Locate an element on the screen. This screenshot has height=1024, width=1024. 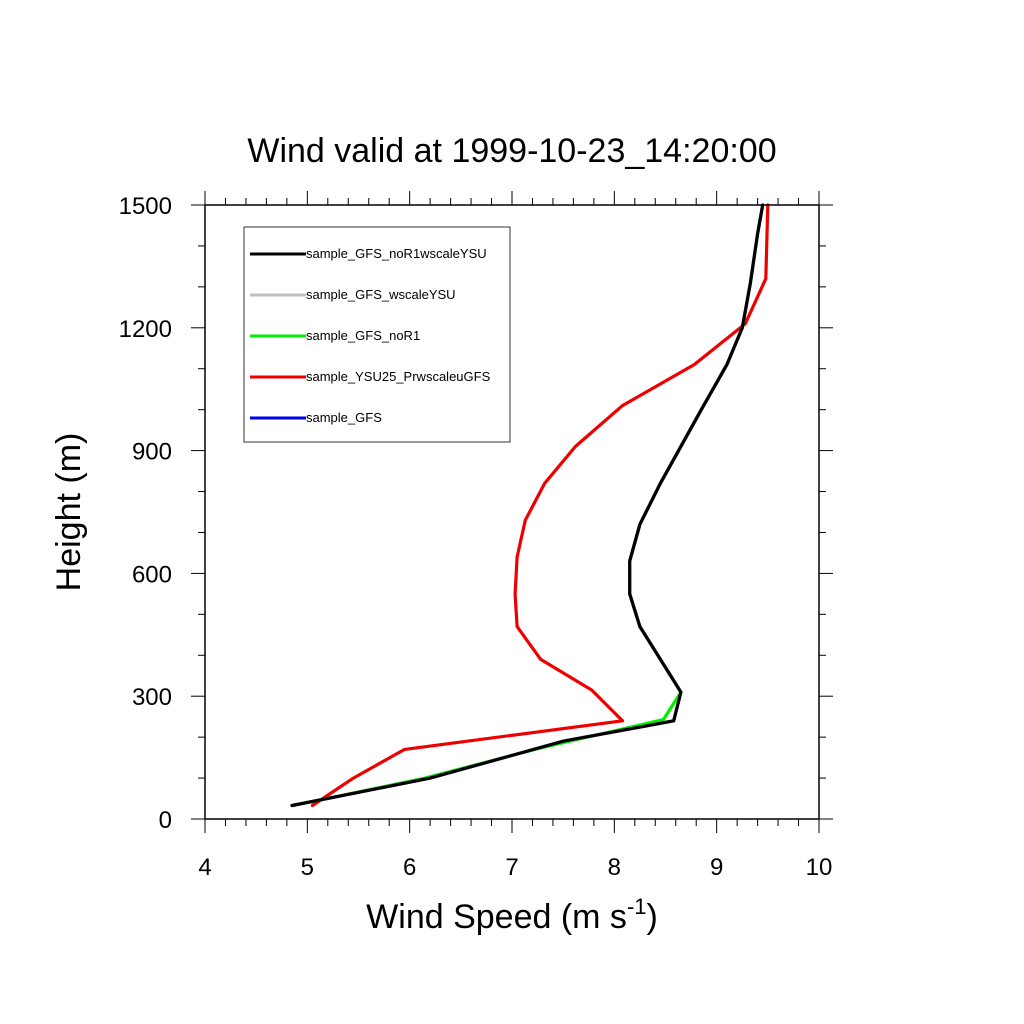
x-tick-label: 5 is located at coordinates (307, 867).